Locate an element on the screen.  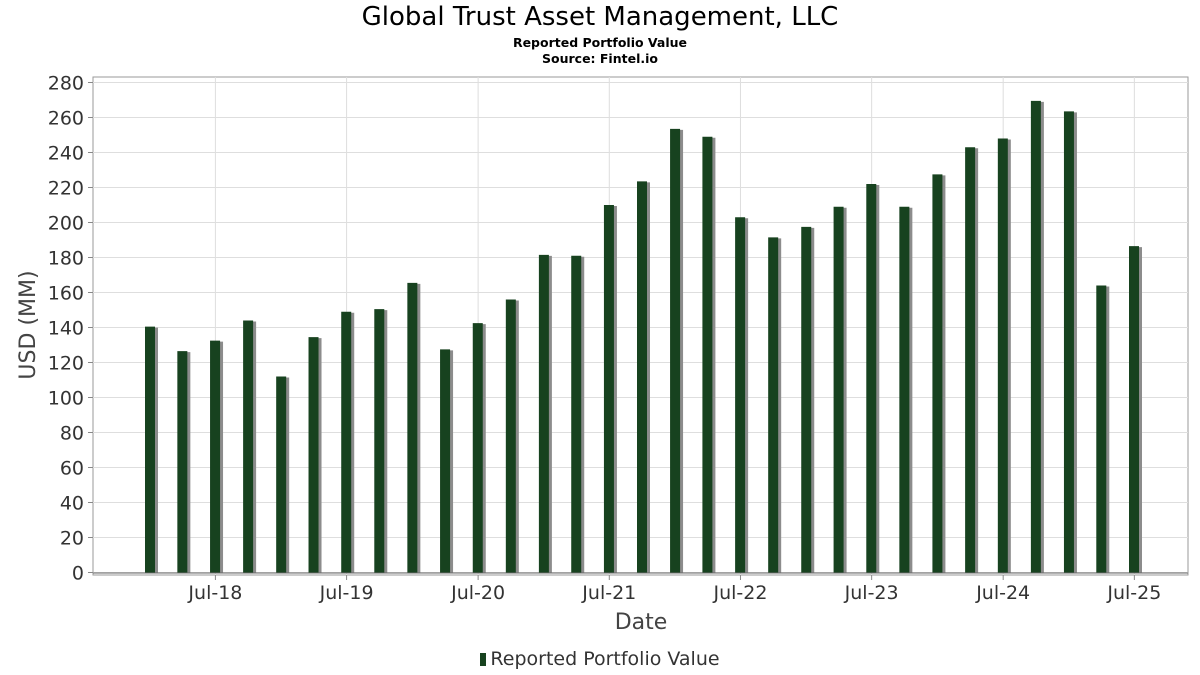
legend-swatch is located at coordinates (483, 659).